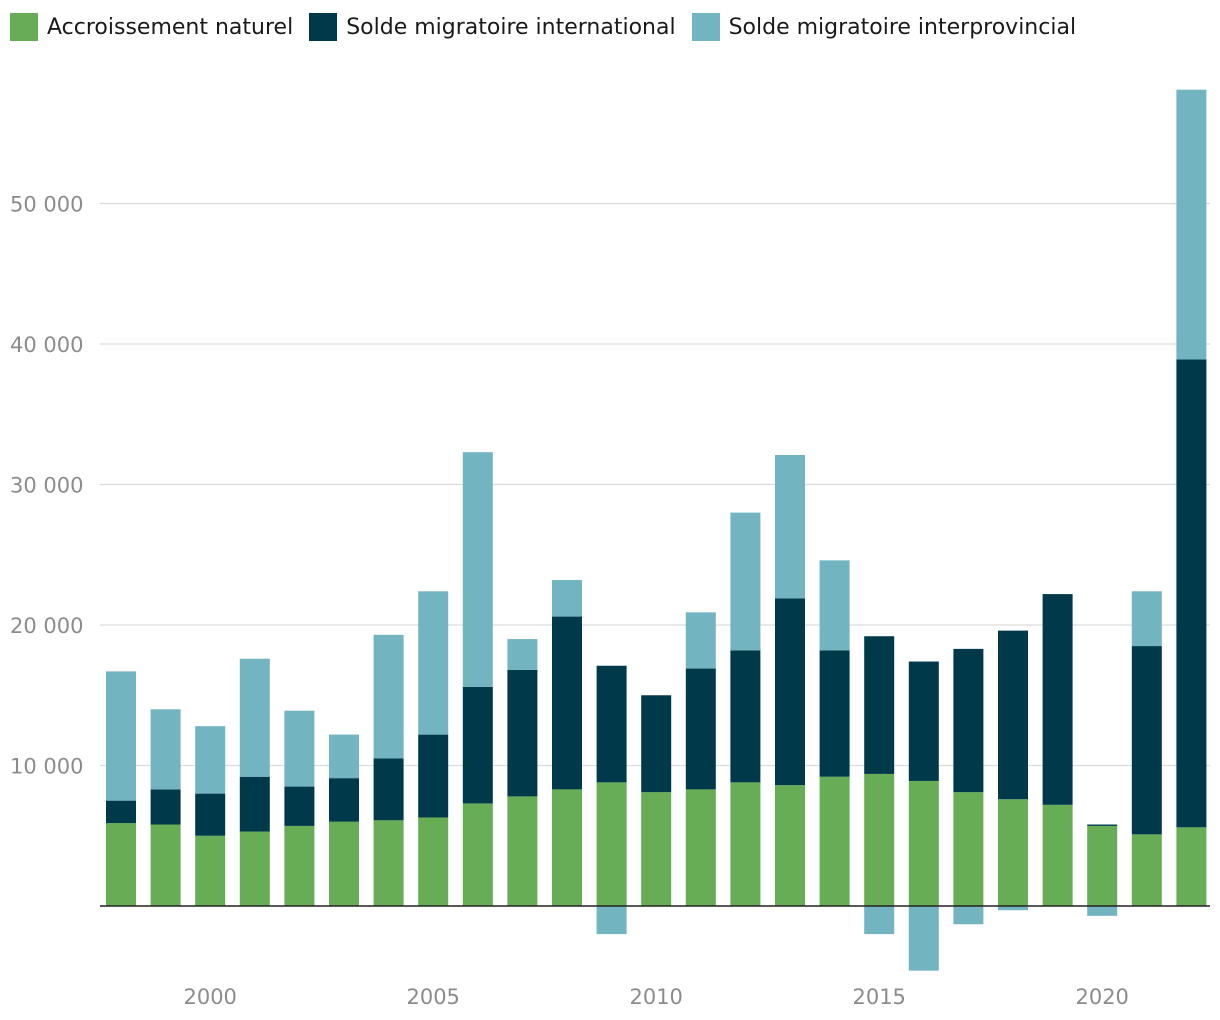 This screenshot has width=1220, height=1020. I want to click on bar-interprovincial-2013, so click(790, 526).